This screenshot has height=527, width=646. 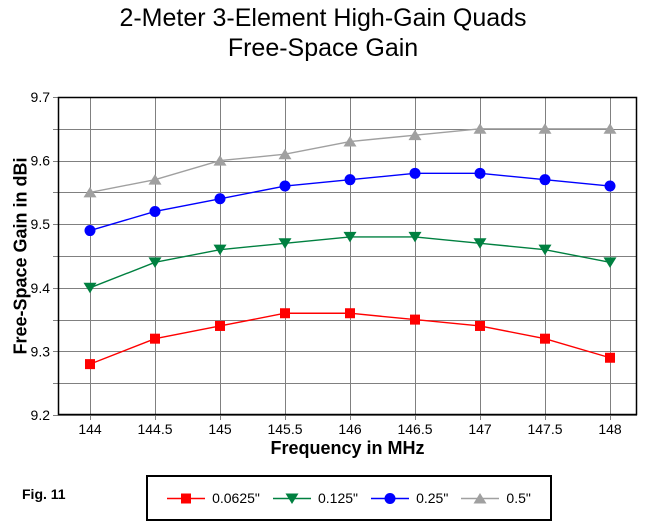 What do you see at coordinates (41, 161) in the screenshot?
I see `y-tick-label: 9.6` at bounding box center [41, 161].